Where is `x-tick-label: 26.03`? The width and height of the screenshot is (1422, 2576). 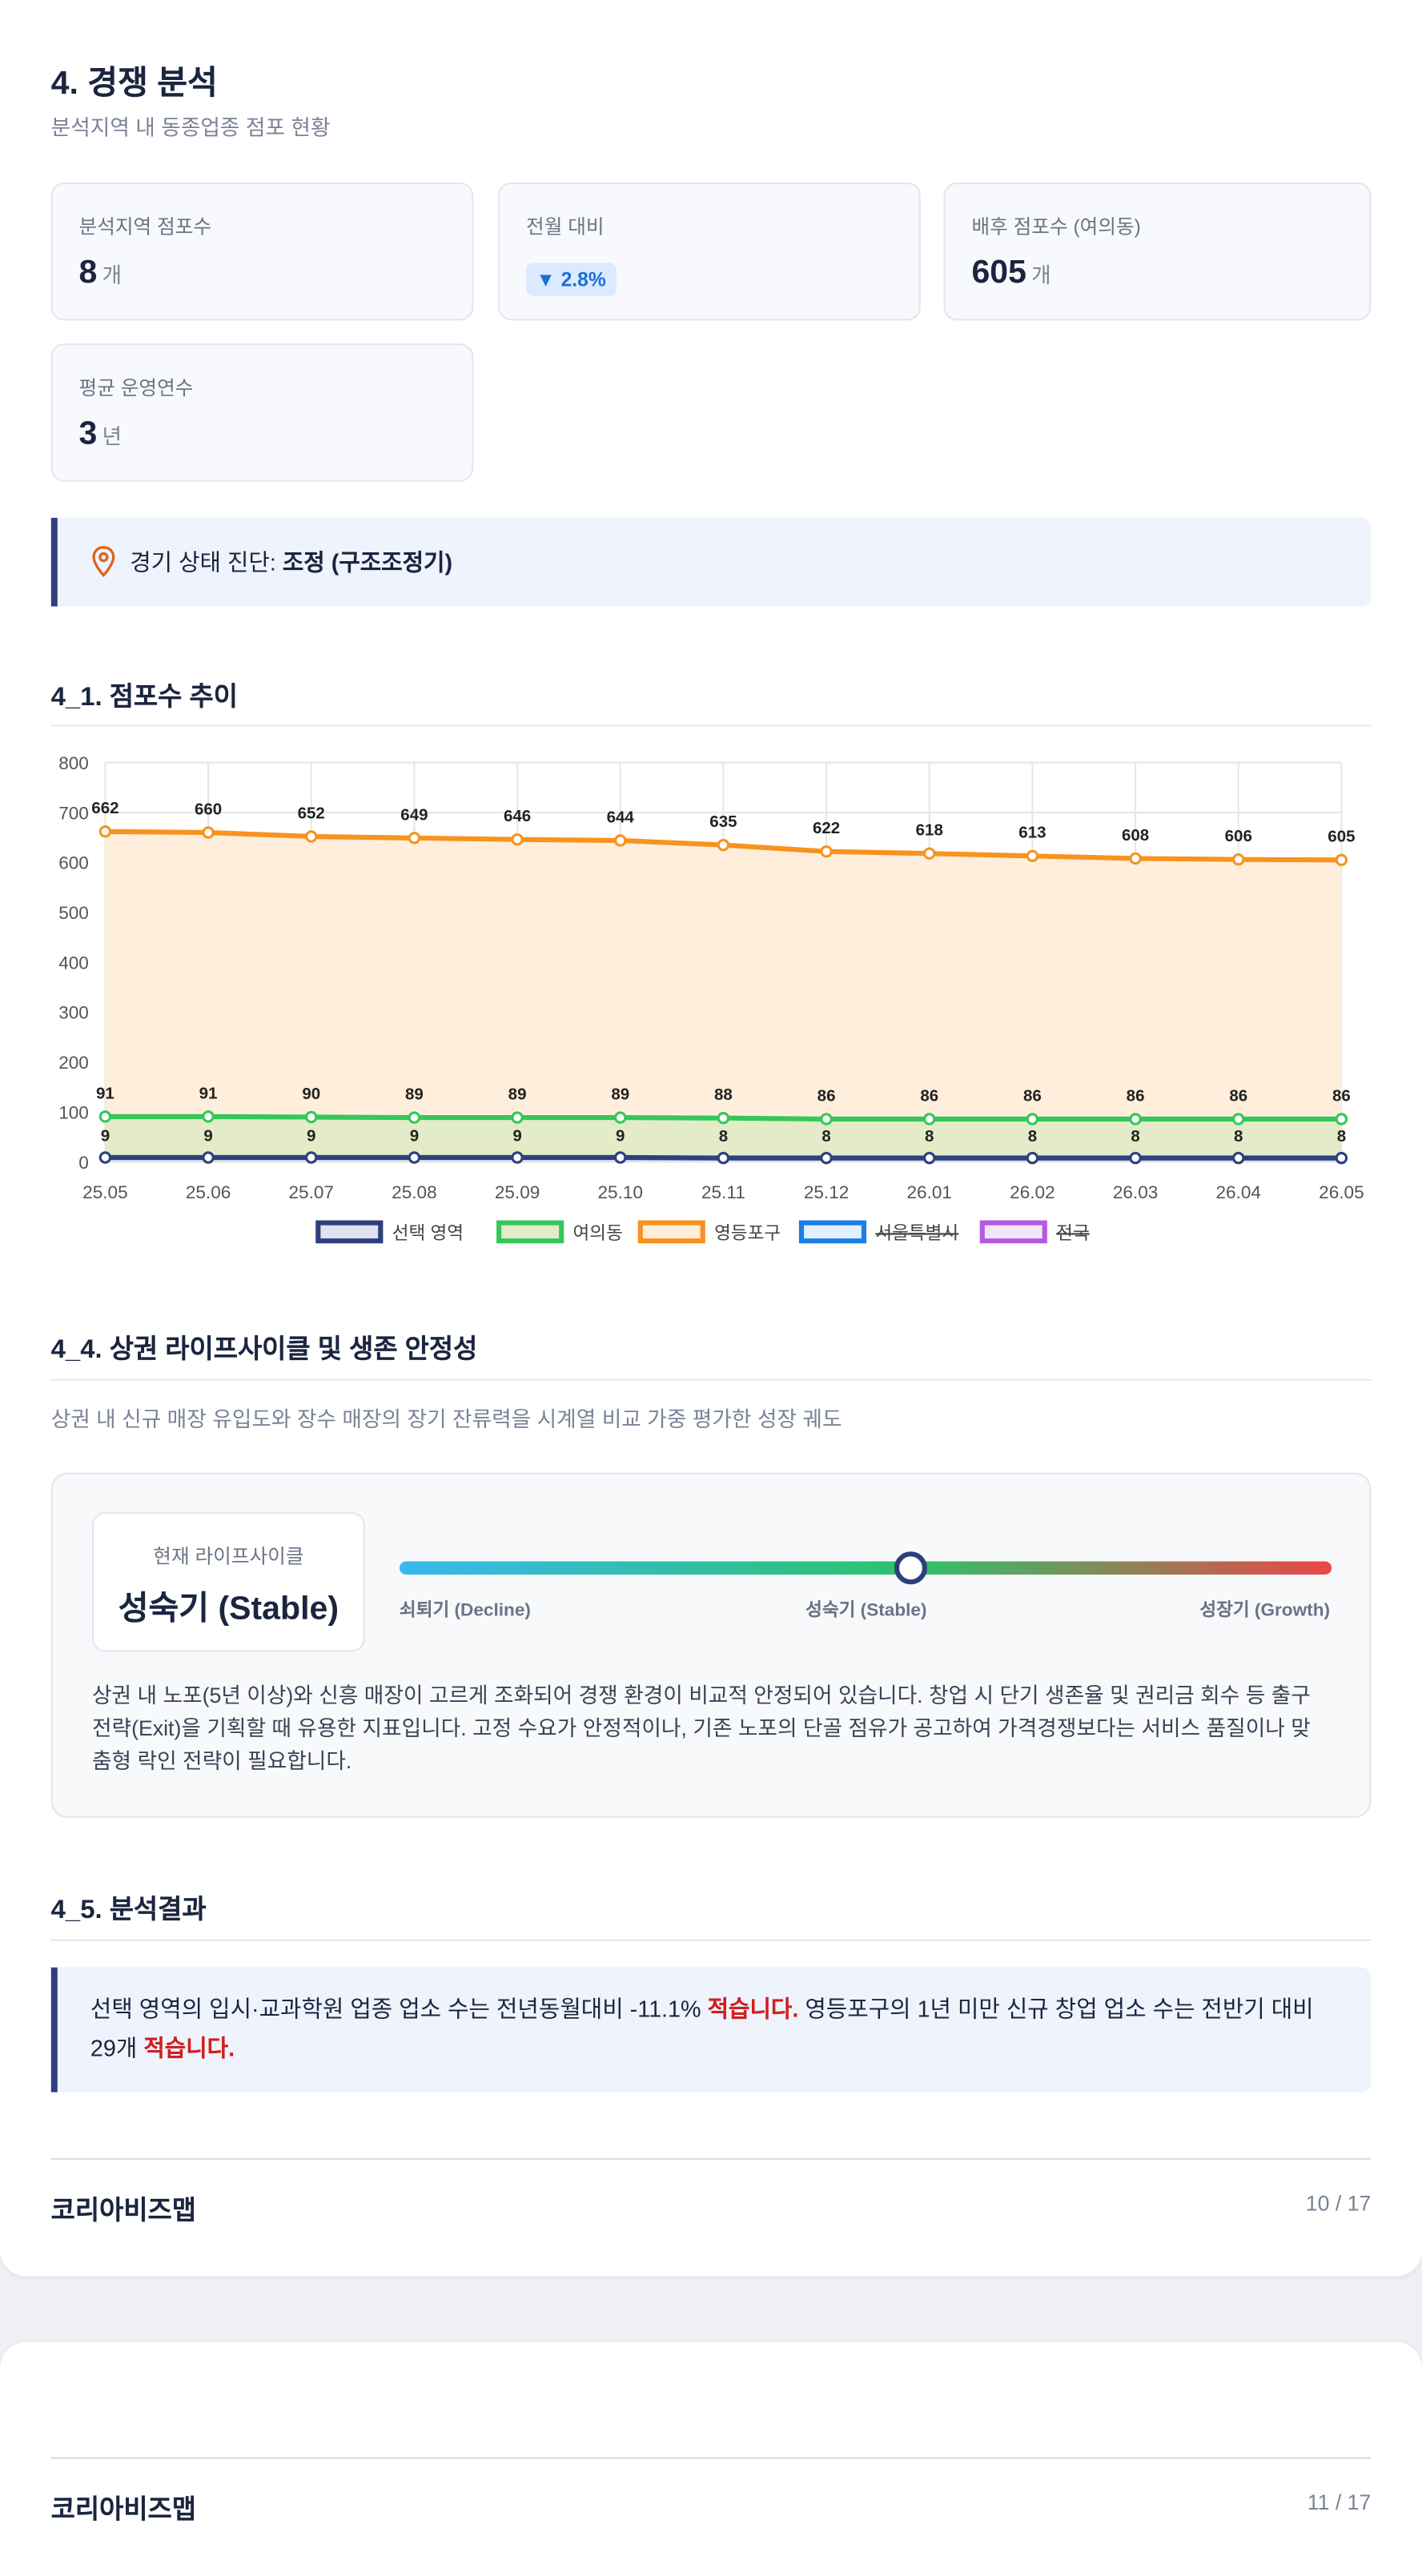
x-tick-label: 26.03 is located at coordinates (1136, 1192).